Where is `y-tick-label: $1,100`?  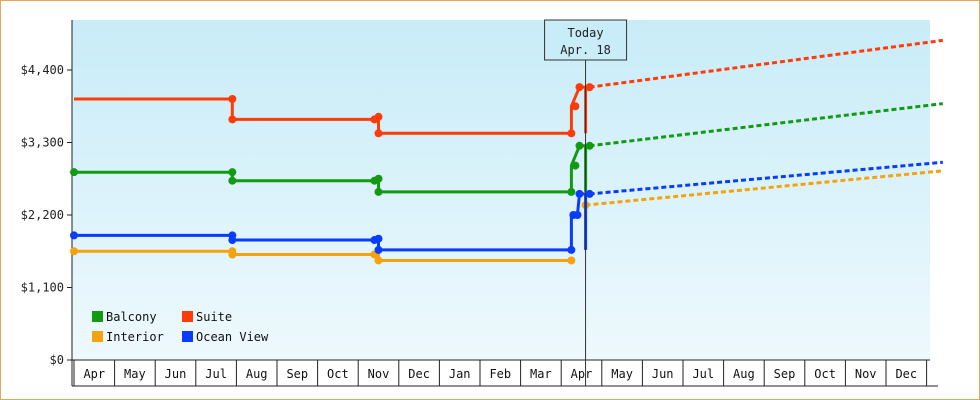 y-tick-label: $1,100 is located at coordinates (42, 288).